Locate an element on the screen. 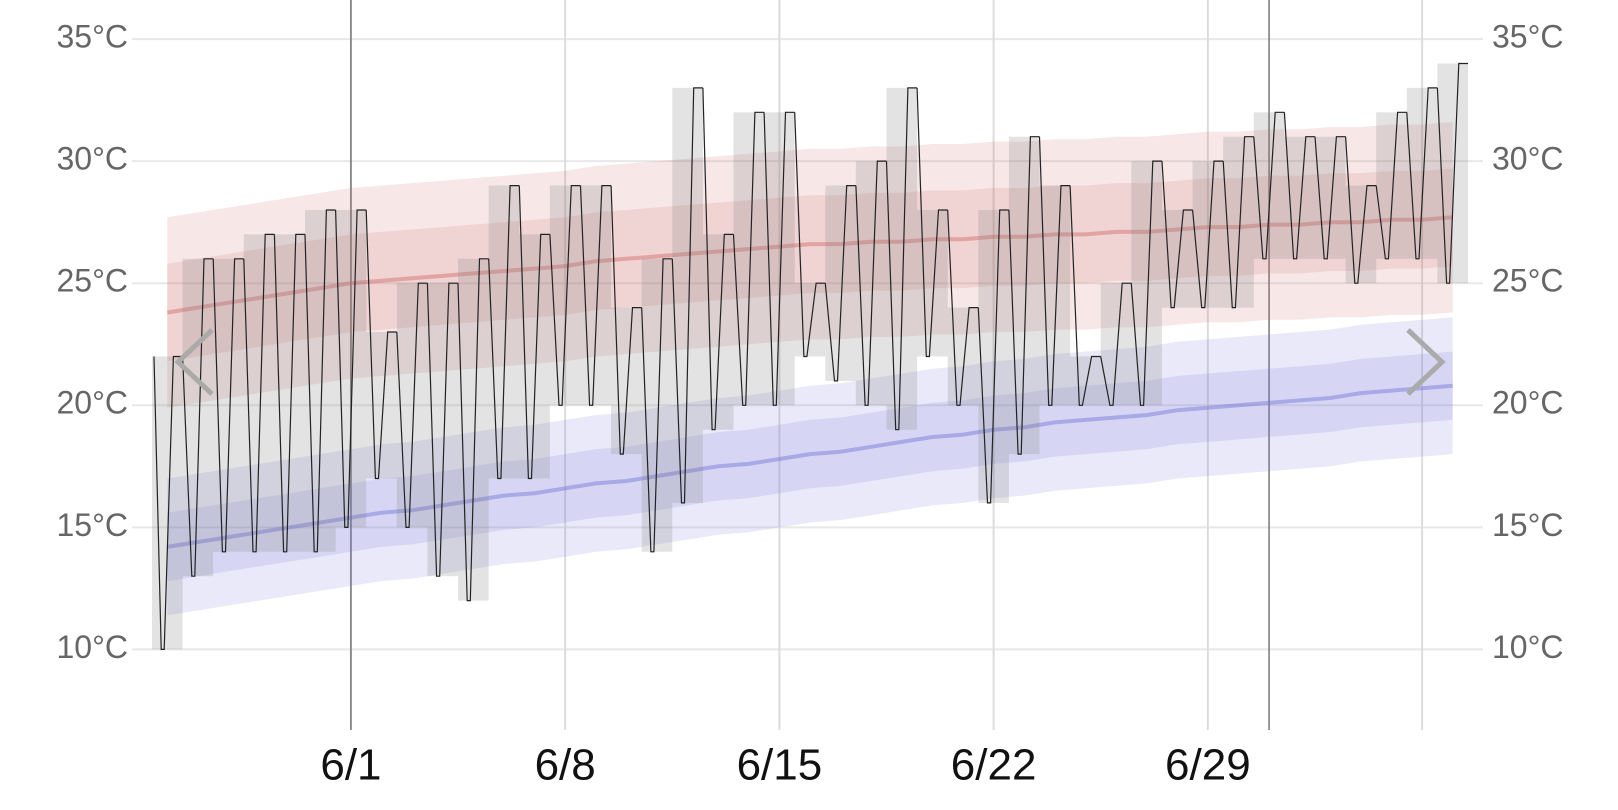 The height and width of the screenshot is (810, 1618). y-tick-label-right: 25°C is located at coordinates (1528, 281).